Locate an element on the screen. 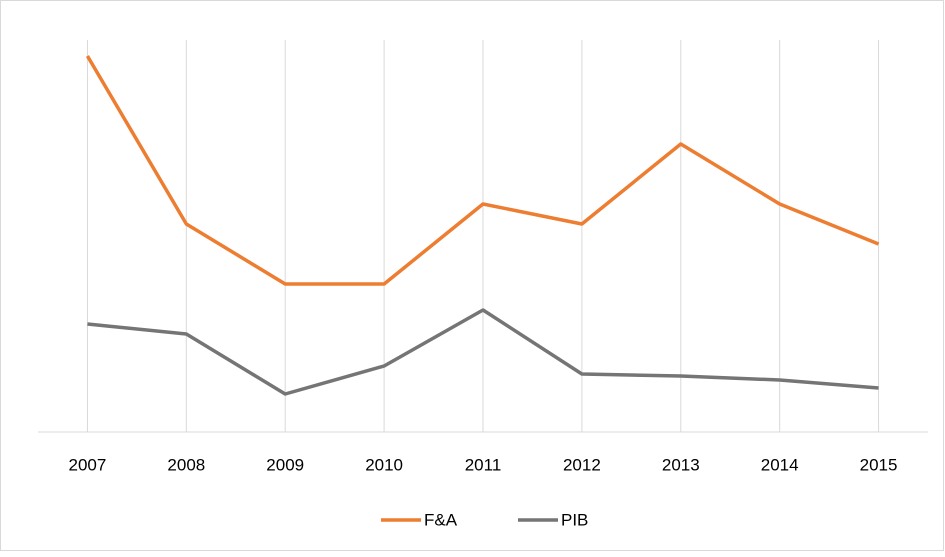  x-tick-label: 2011 is located at coordinates (483, 464).